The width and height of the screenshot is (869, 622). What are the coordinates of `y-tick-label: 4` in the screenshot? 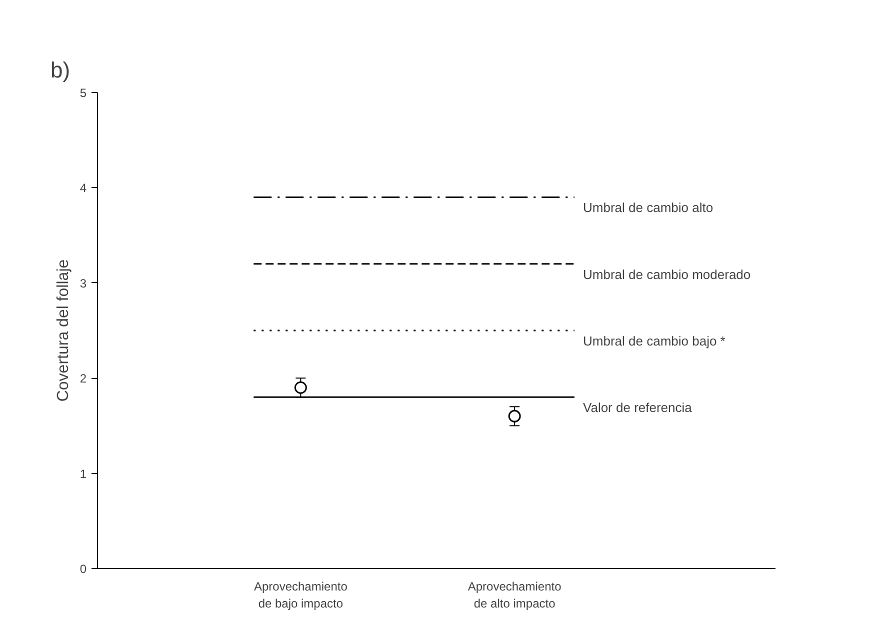 It's located at (83, 188).